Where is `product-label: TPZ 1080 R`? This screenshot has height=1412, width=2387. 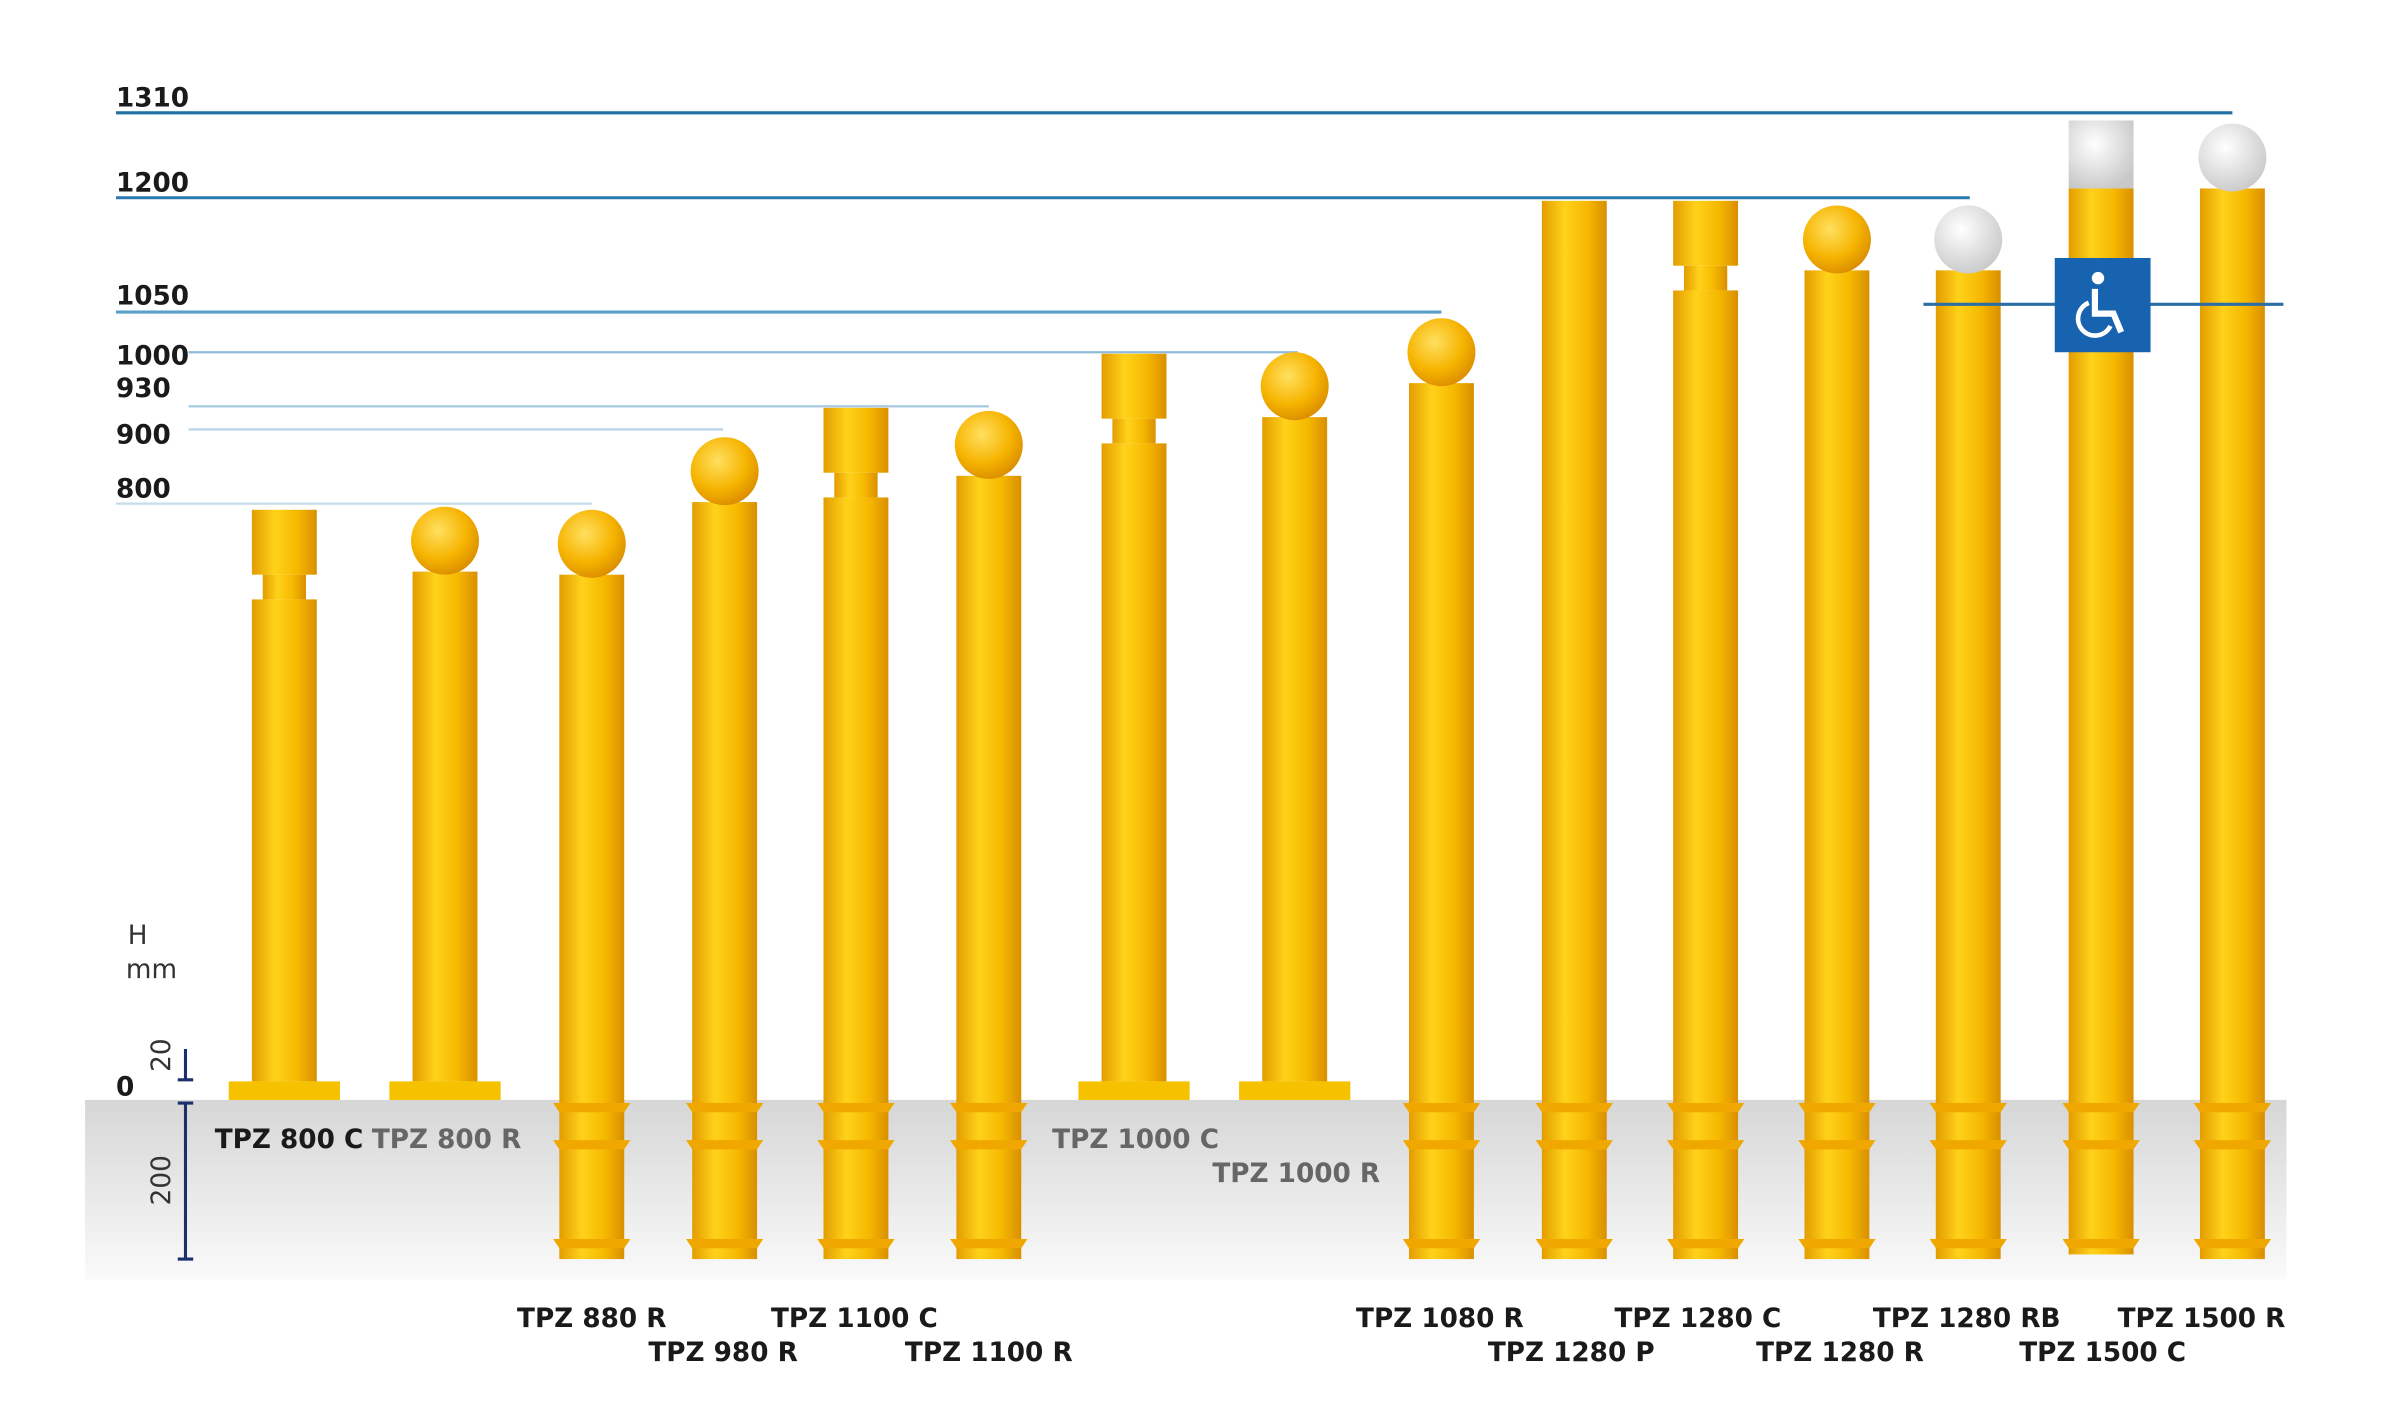 product-label: TPZ 1080 R is located at coordinates (1440, 1319).